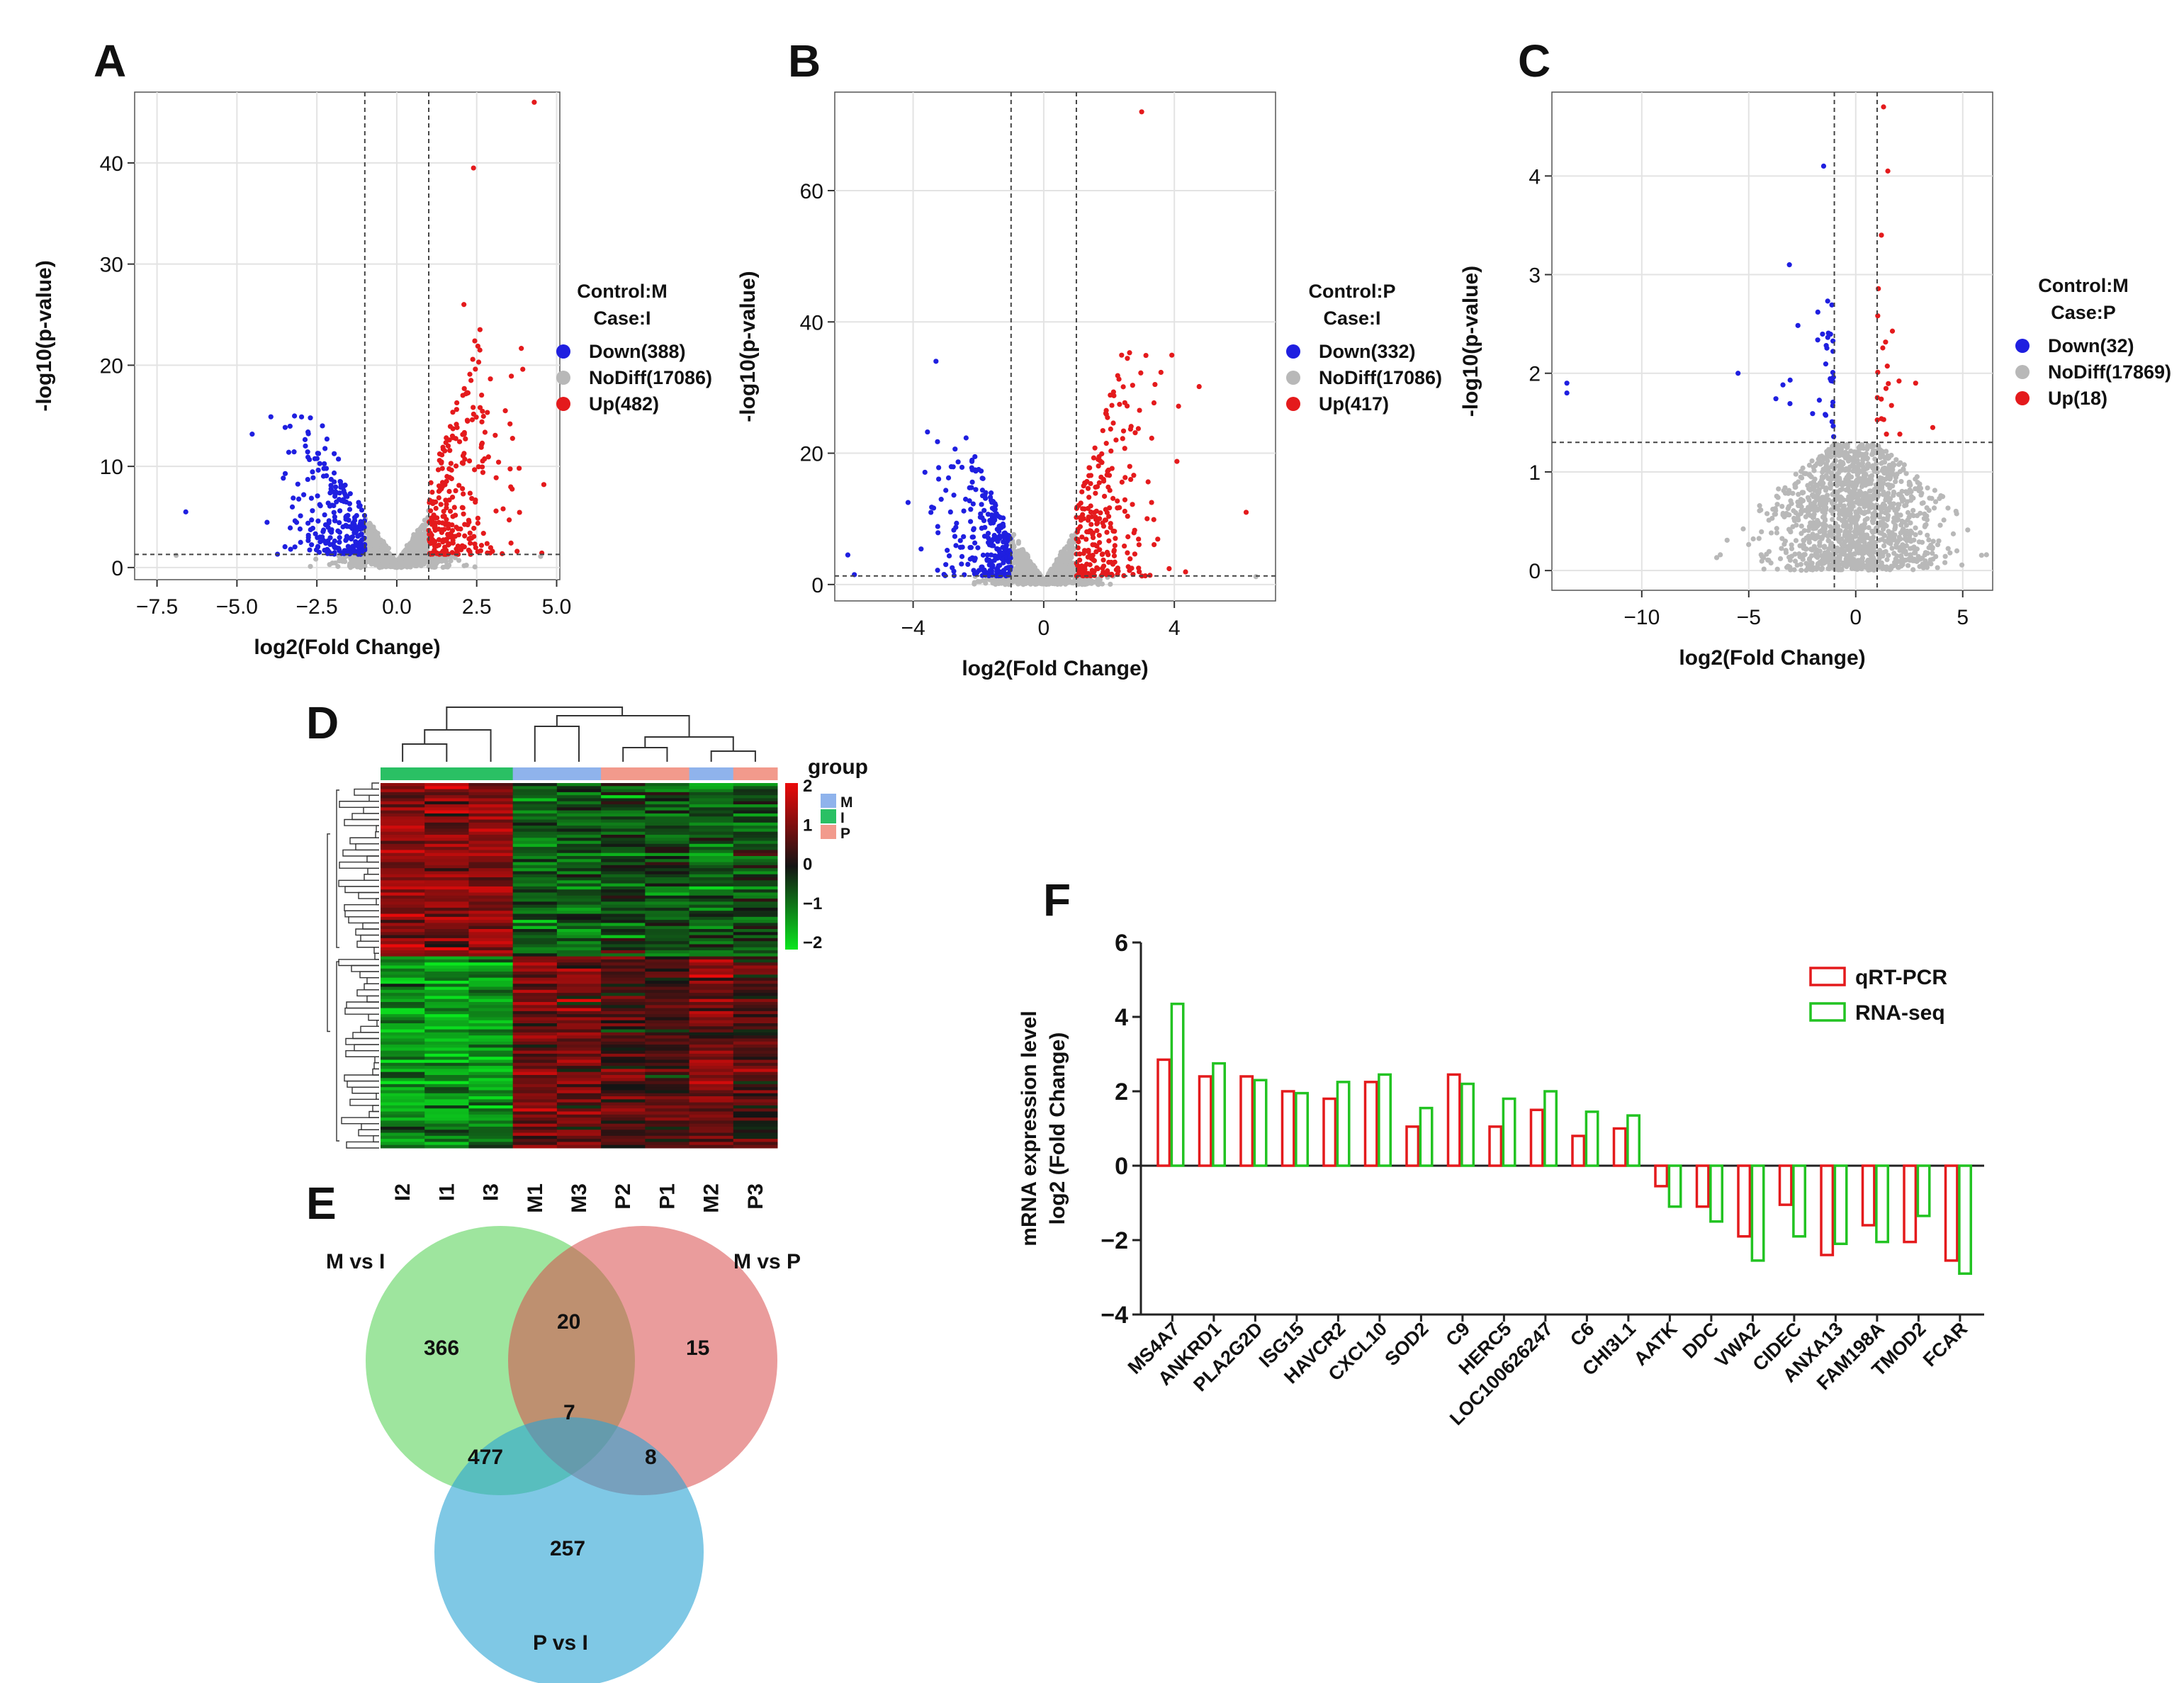 The height and width of the screenshot is (1683, 2184). What do you see at coordinates (44, 335) in the screenshot?
I see `y-axis-label: -log10(p-value)` at bounding box center [44, 335].